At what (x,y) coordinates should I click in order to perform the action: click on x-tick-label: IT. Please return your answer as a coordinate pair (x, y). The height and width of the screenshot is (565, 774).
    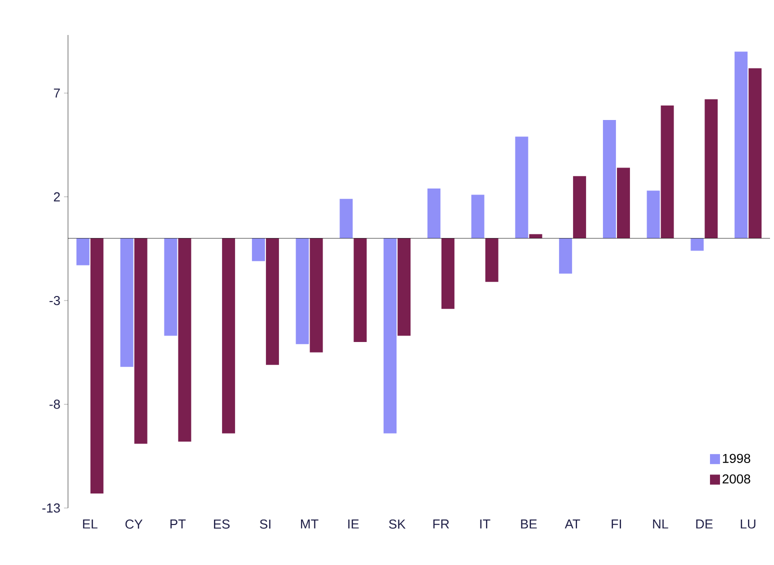
    Looking at the image, I should click on (485, 524).